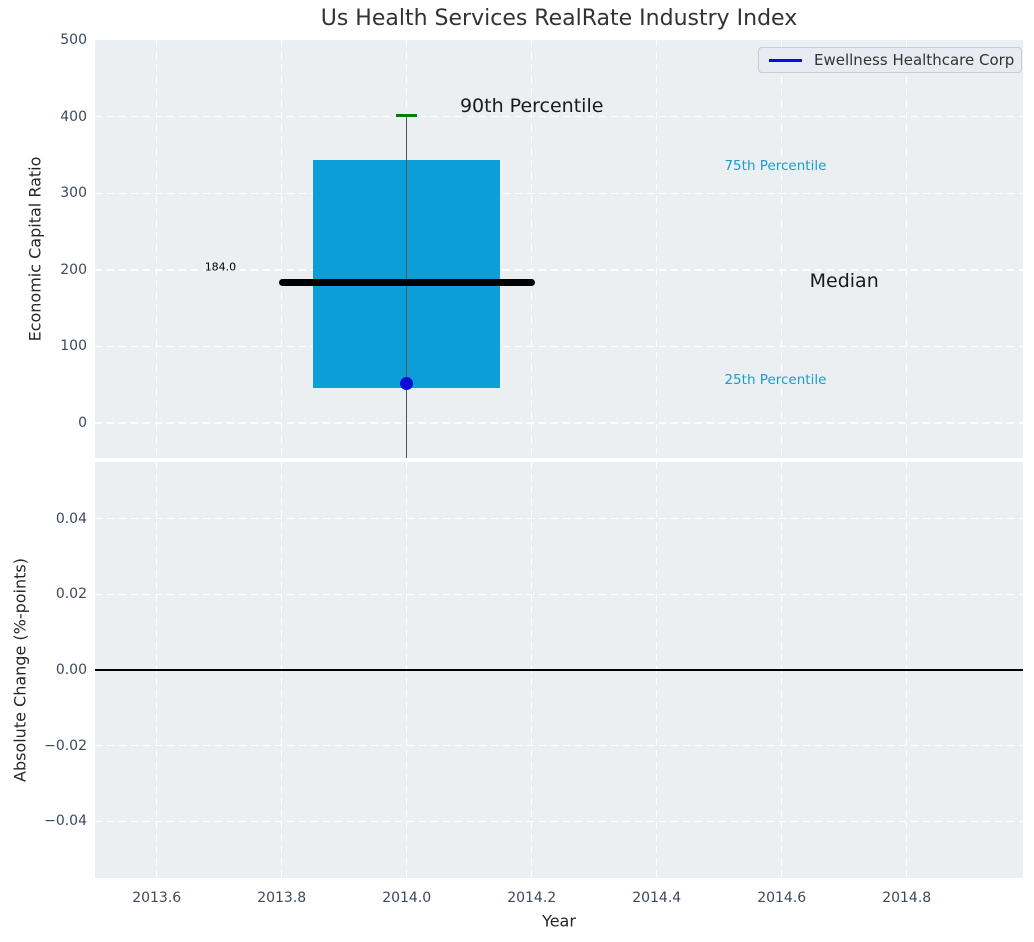 The image size is (1034, 942). Describe the element at coordinates (157, 898) in the screenshot. I see `x-tick-label: 2013.6` at that location.